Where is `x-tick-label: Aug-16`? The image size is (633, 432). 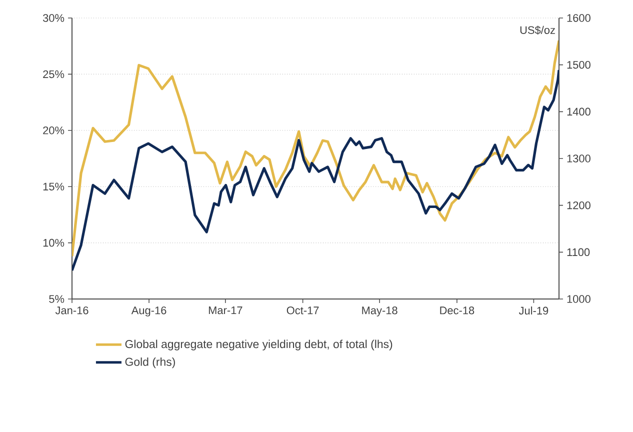 x-tick-label: Aug-16 is located at coordinates (148, 311).